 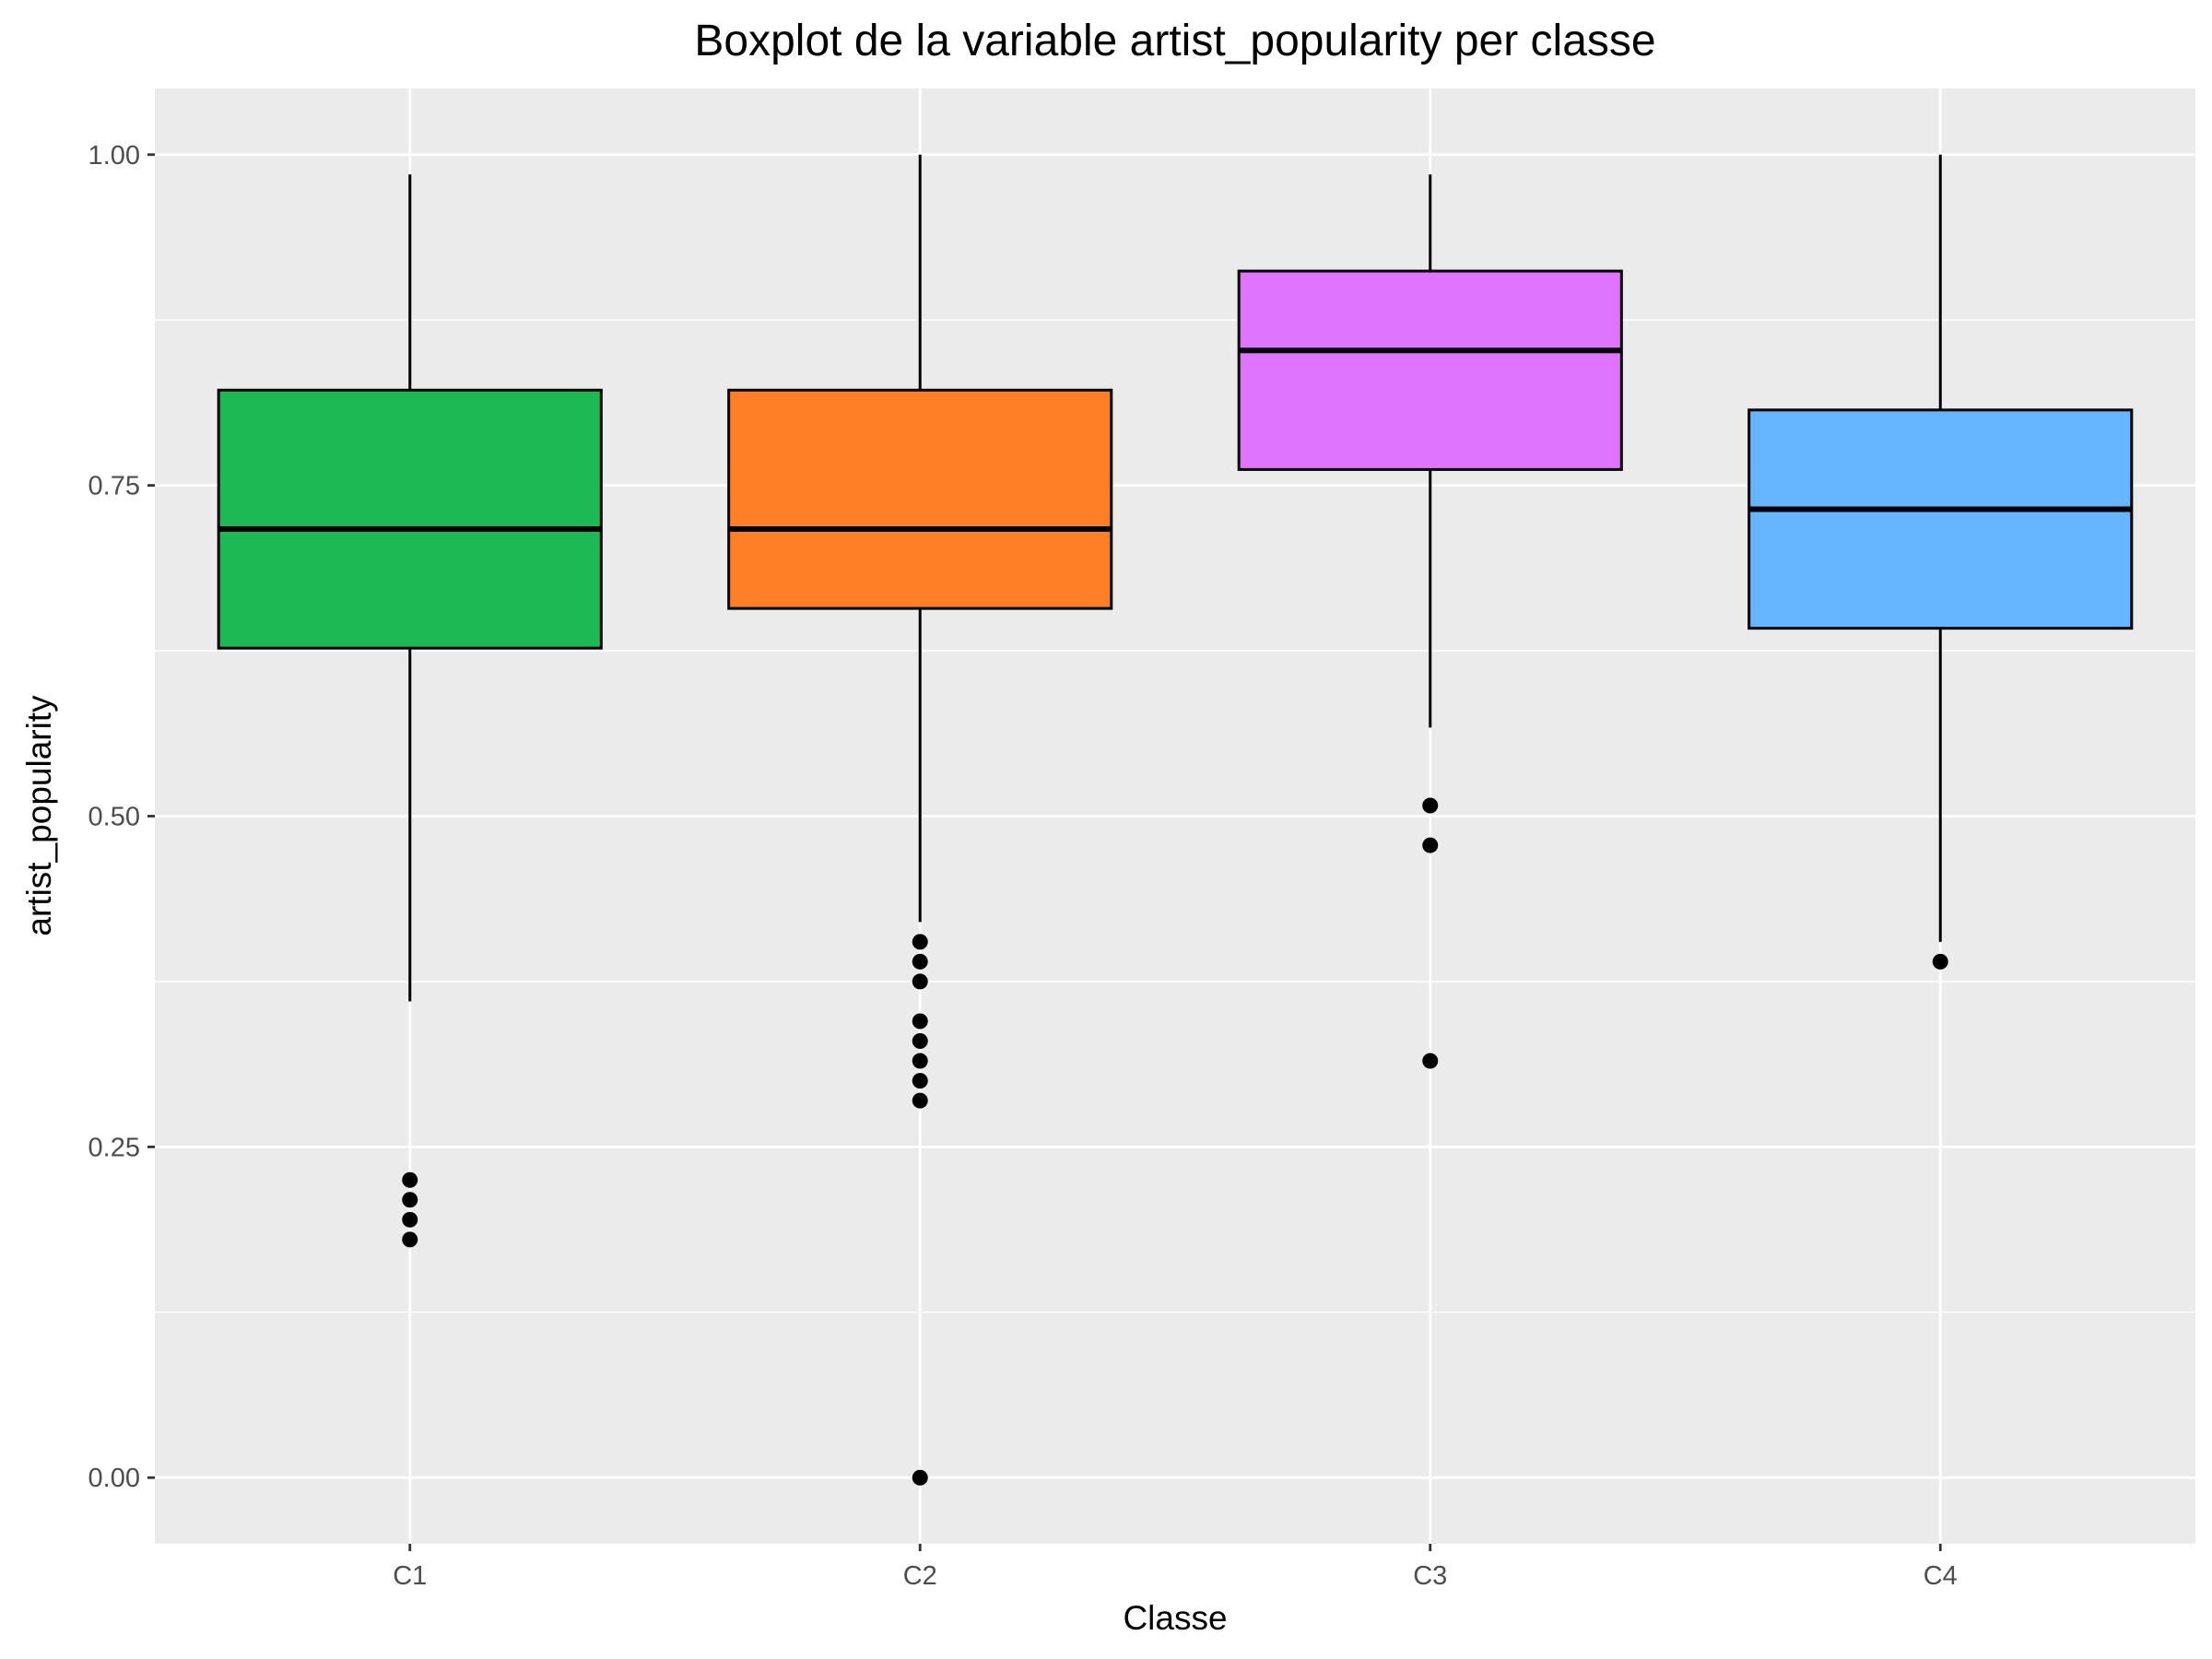 I want to click on x-tick-label: C4, so click(x=1941, y=1576).